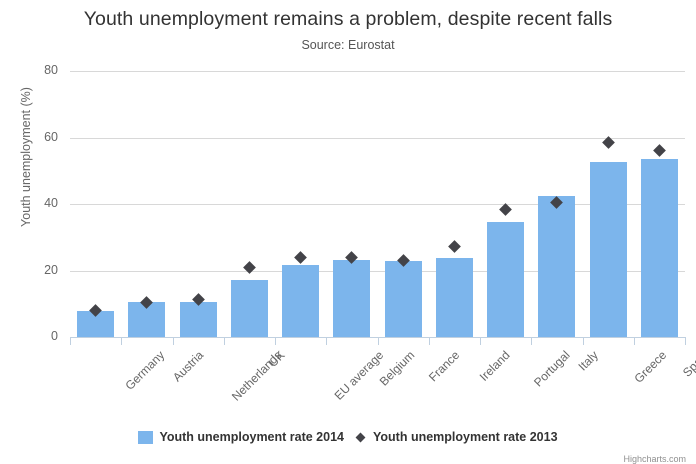 The width and height of the screenshot is (696, 464). I want to click on legend-diamond-icon, so click(360, 437).